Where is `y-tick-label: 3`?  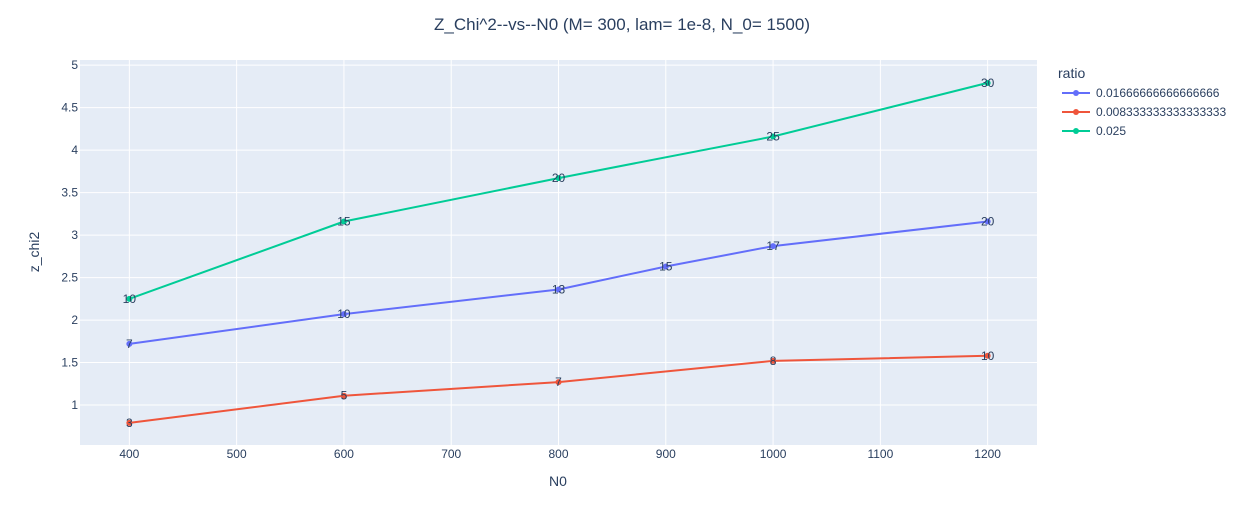 y-tick-label: 3 is located at coordinates (74, 235).